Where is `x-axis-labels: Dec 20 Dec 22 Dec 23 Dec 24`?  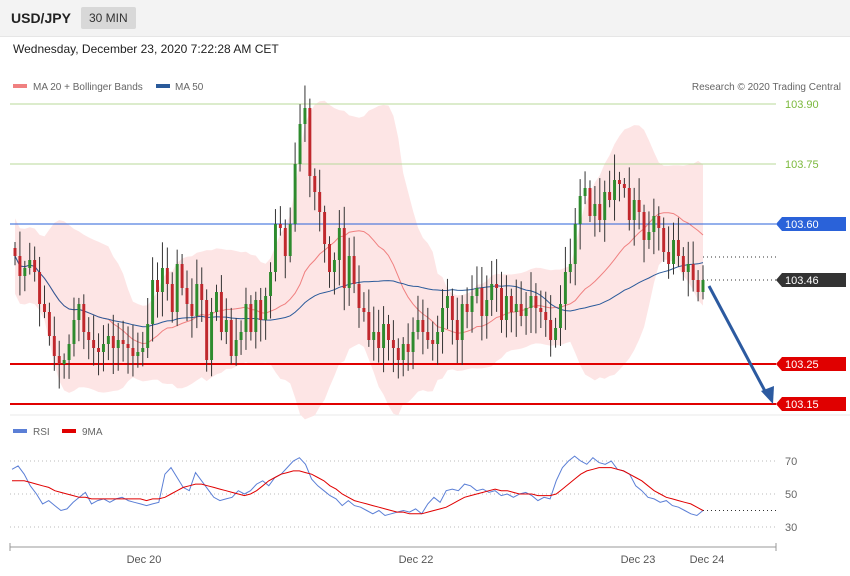
x-axis-labels: Dec 20 Dec 22 Dec 23 Dec 24 is located at coordinates (426, 560).